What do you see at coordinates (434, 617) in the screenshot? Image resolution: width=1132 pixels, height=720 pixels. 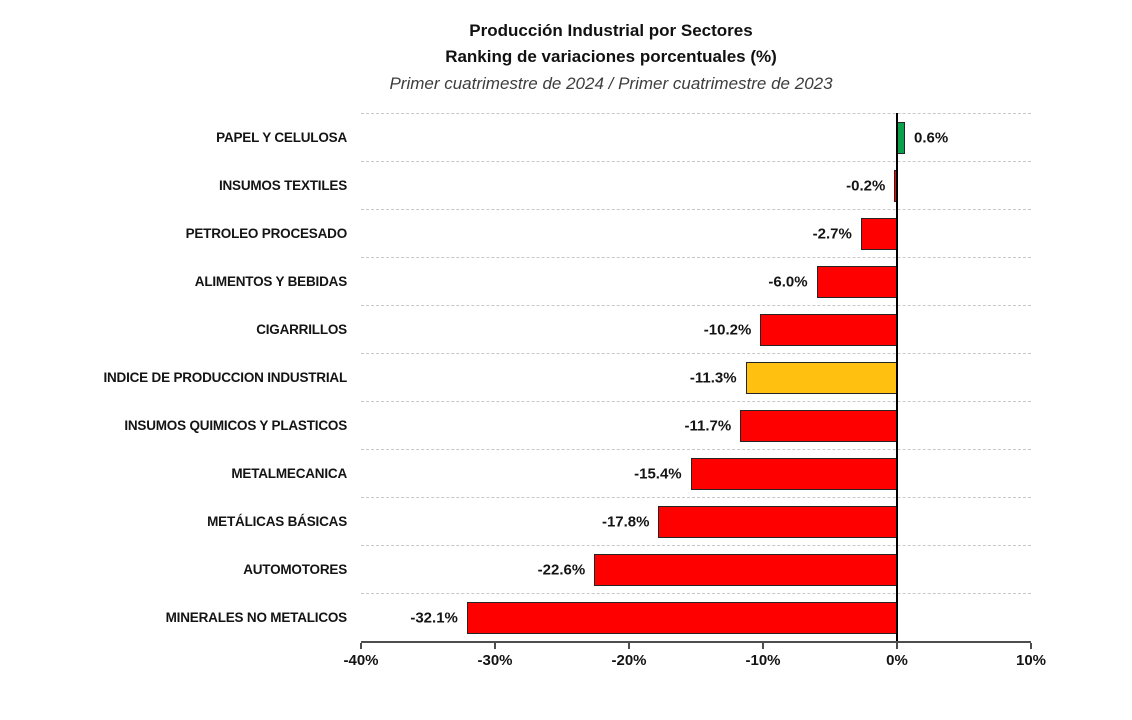 I see `value-label: -32.1%` at bounding box center [434, 617].